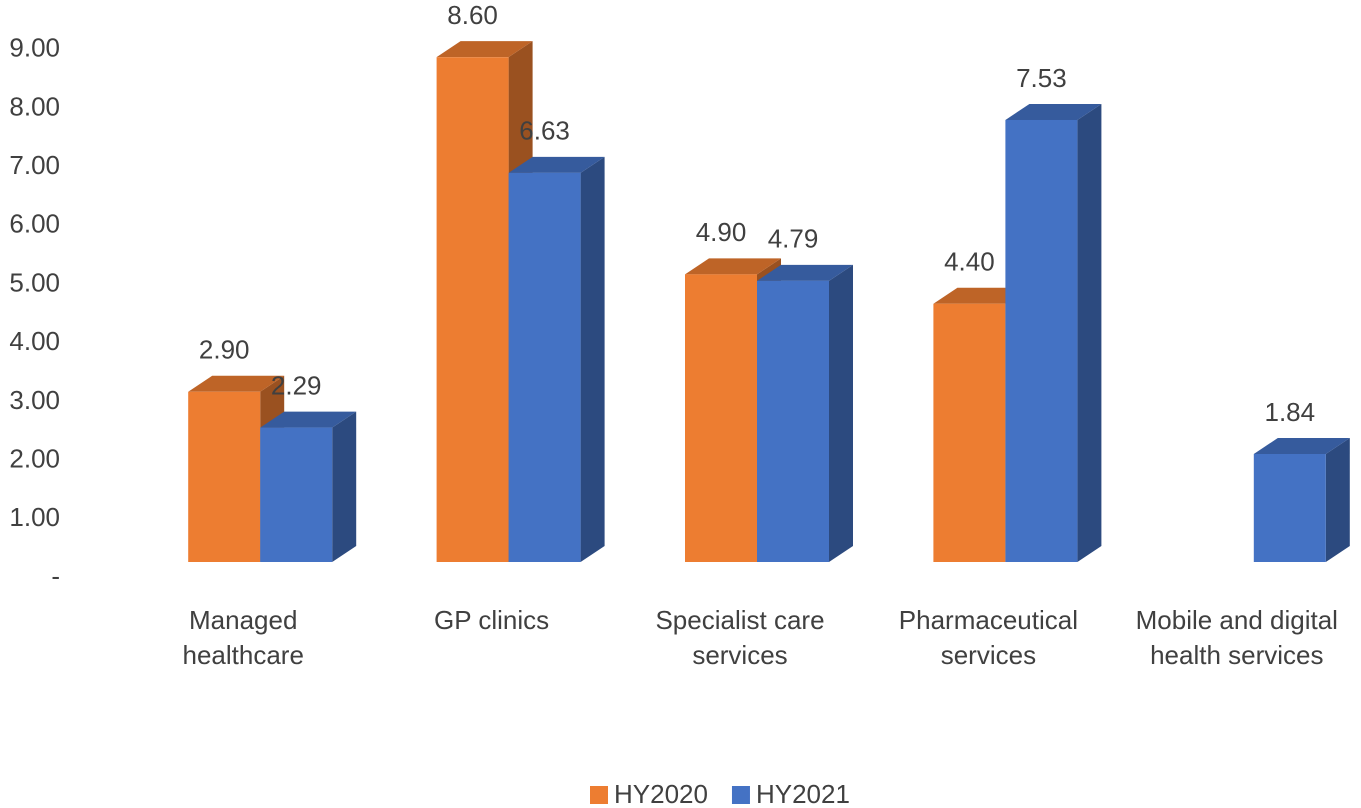 This screenshot has width=1361, height=808. Describe the element at coordinates (793, 239) in the screenshot. I see `data-label: 4.79` at that location.